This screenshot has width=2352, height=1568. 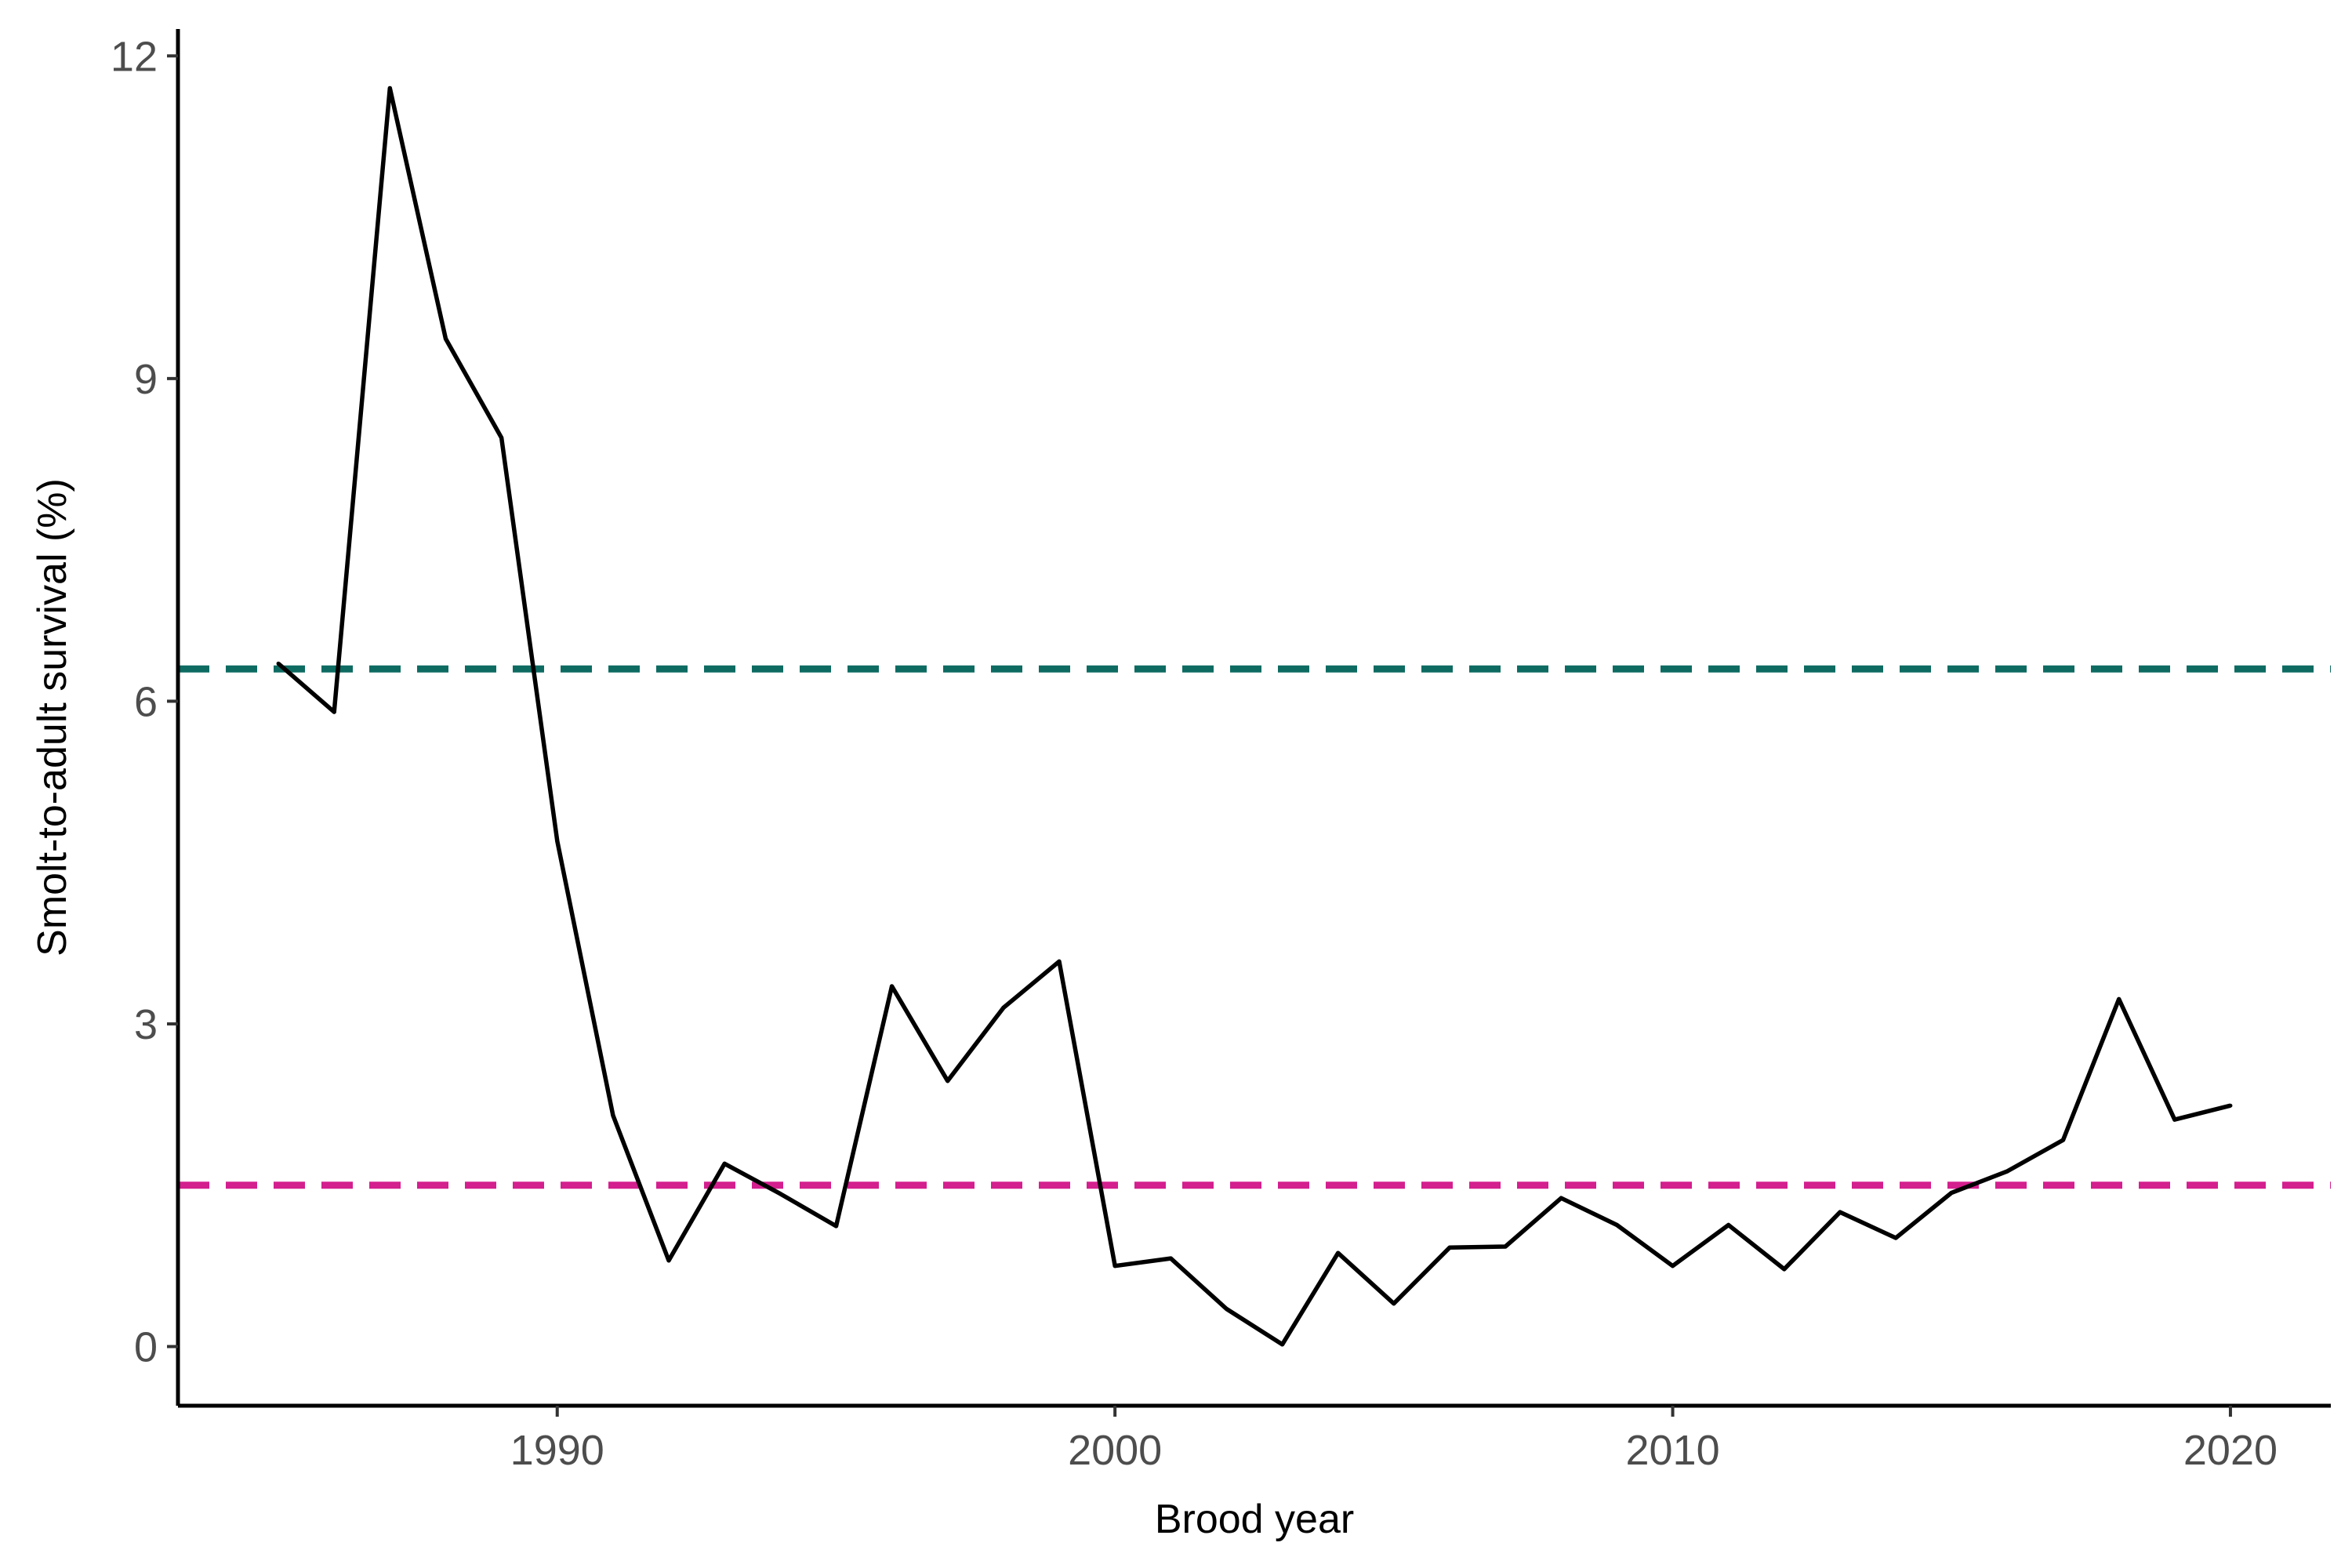 What do you see at coordinates (52, 717) in the screenshot?
I see `y-axis-title: Smolt-to-adult survival (%)` at bounding box center [52, 717].